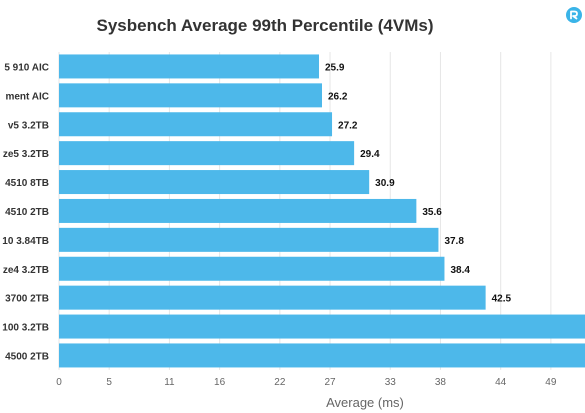  Describe the element at coordinates (306, 382) in the screenshot. I see `x-tick-labels: 0 5 11 16 22 27 33 38 44 49` at that location.